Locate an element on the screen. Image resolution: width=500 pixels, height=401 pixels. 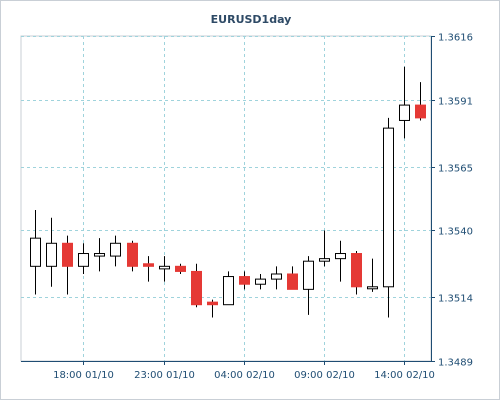
chart-title: EURUSD1day is located at coordinates (251, 19).